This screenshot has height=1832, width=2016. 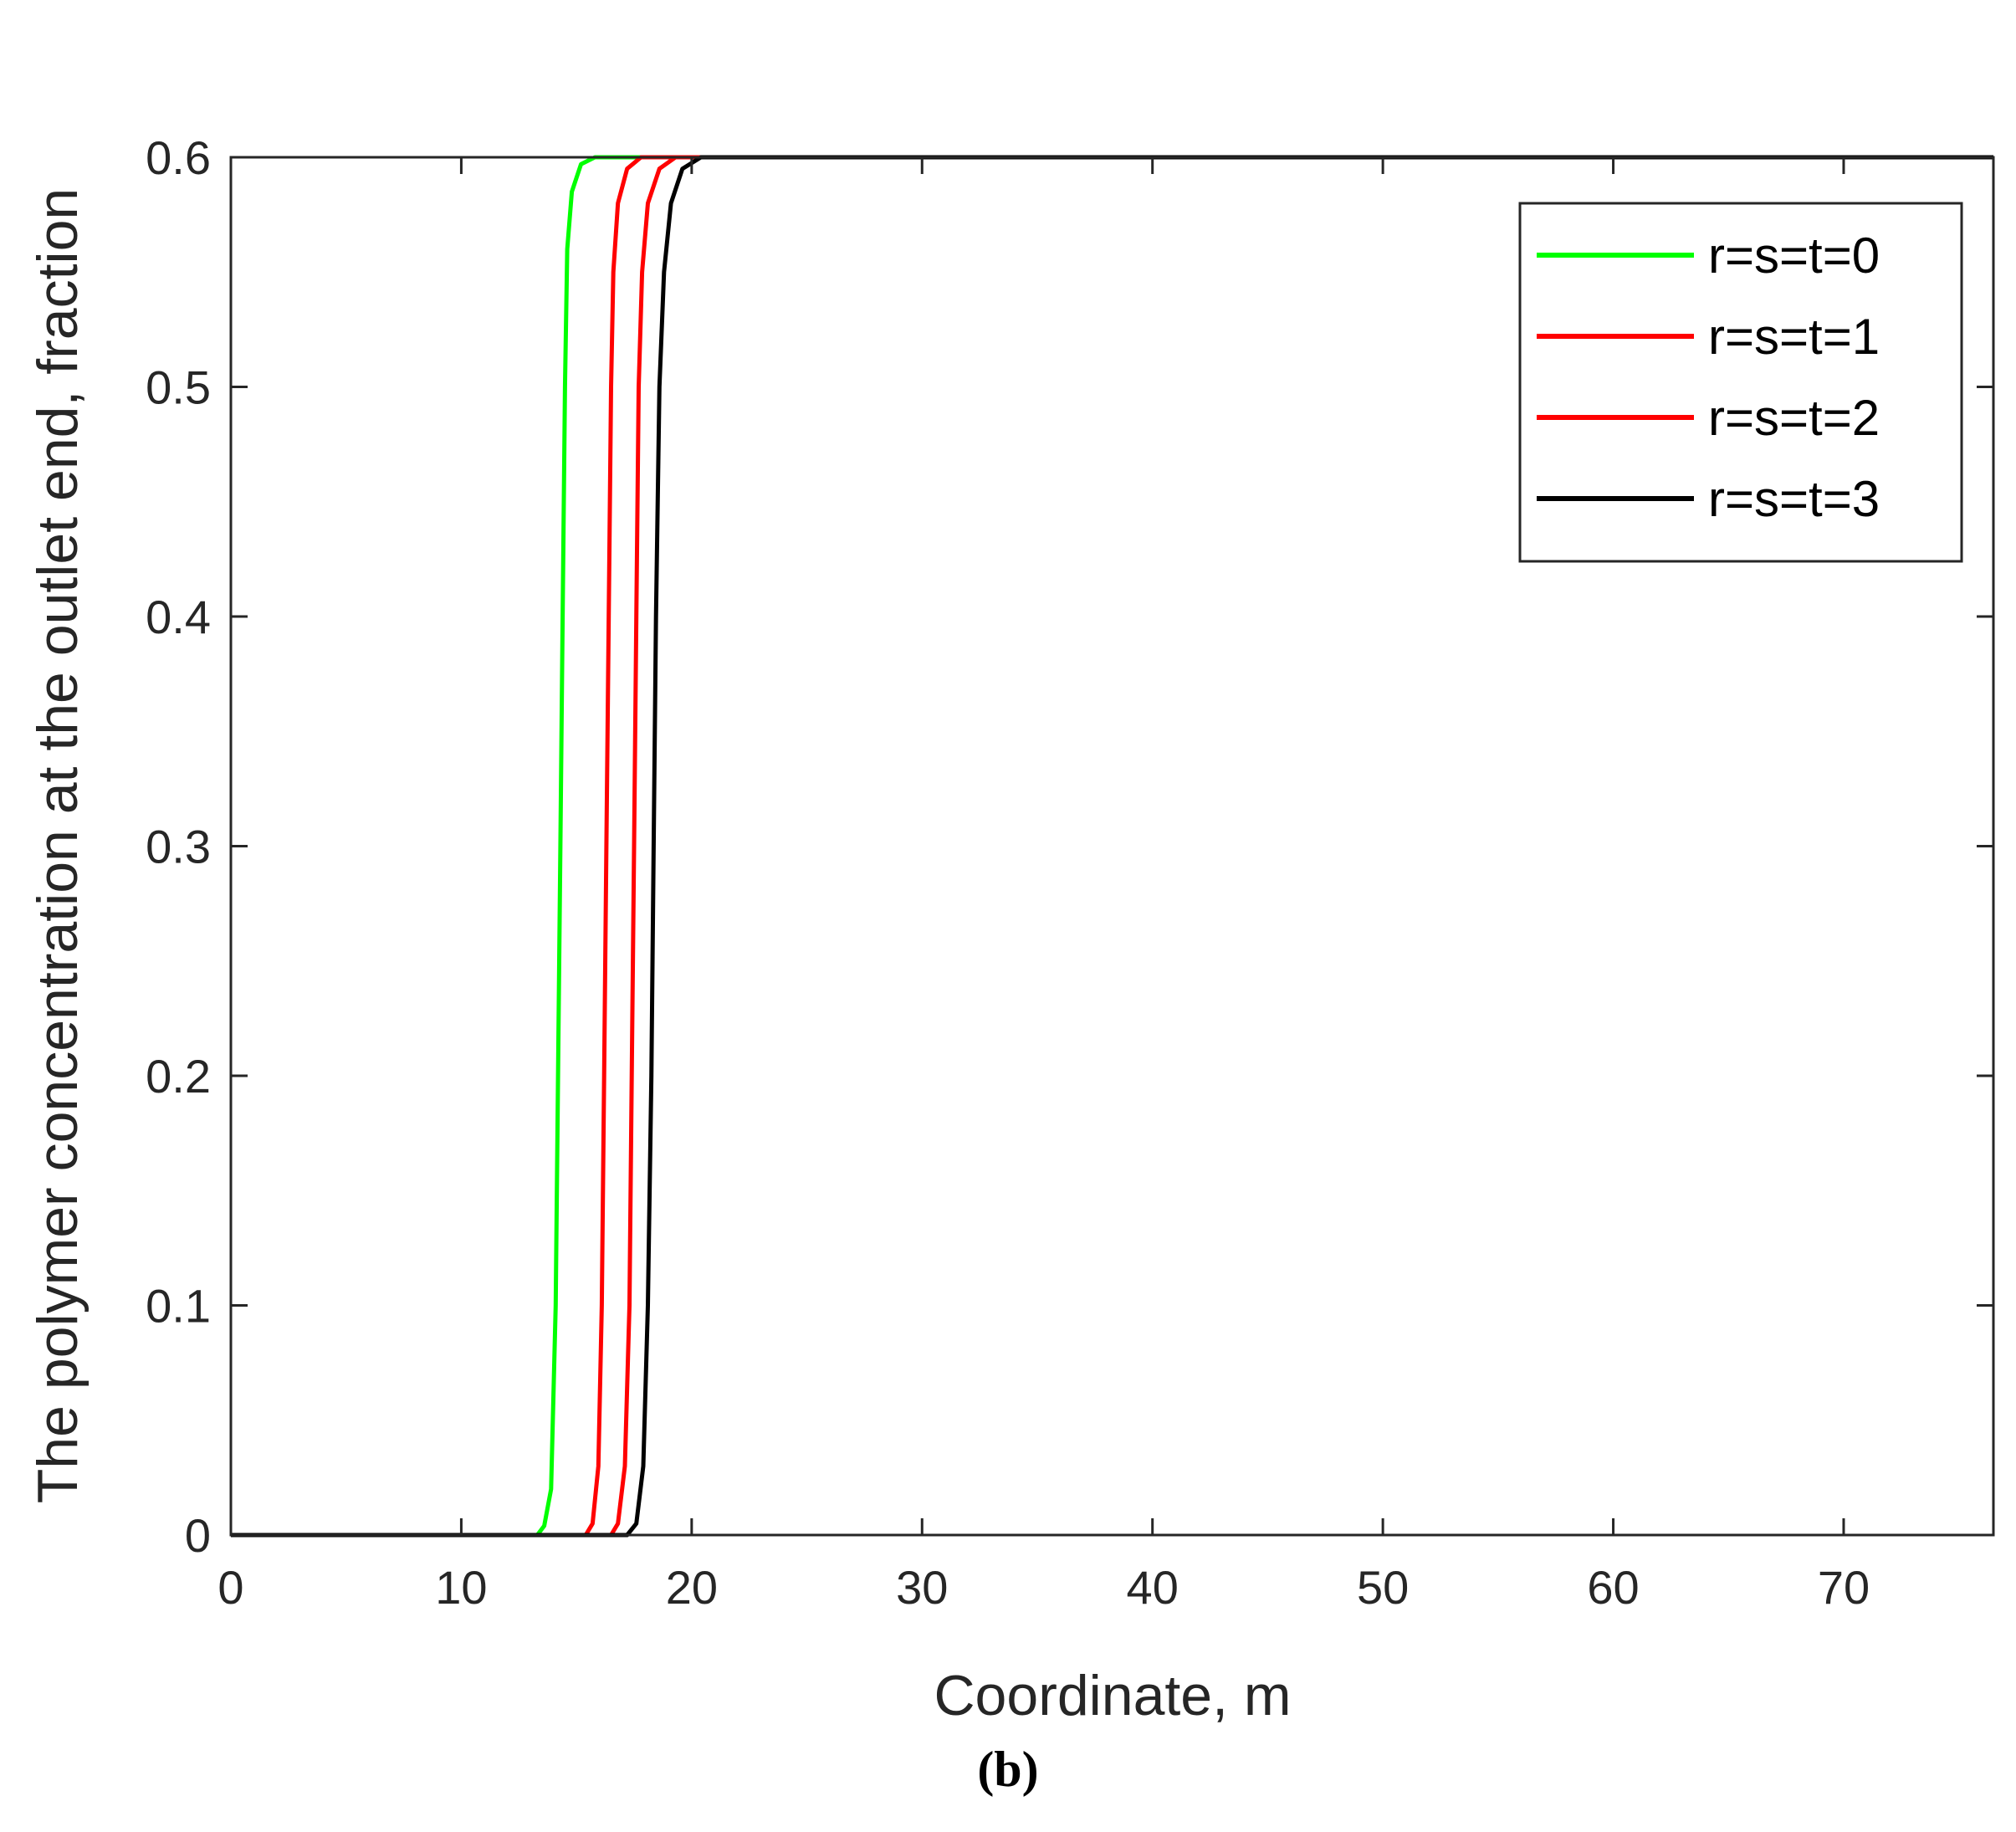 What do you see at coordinates (922, 1587) in the screenshot?
I see `x-tick-label: 30` at bounding box center [922, 1587].